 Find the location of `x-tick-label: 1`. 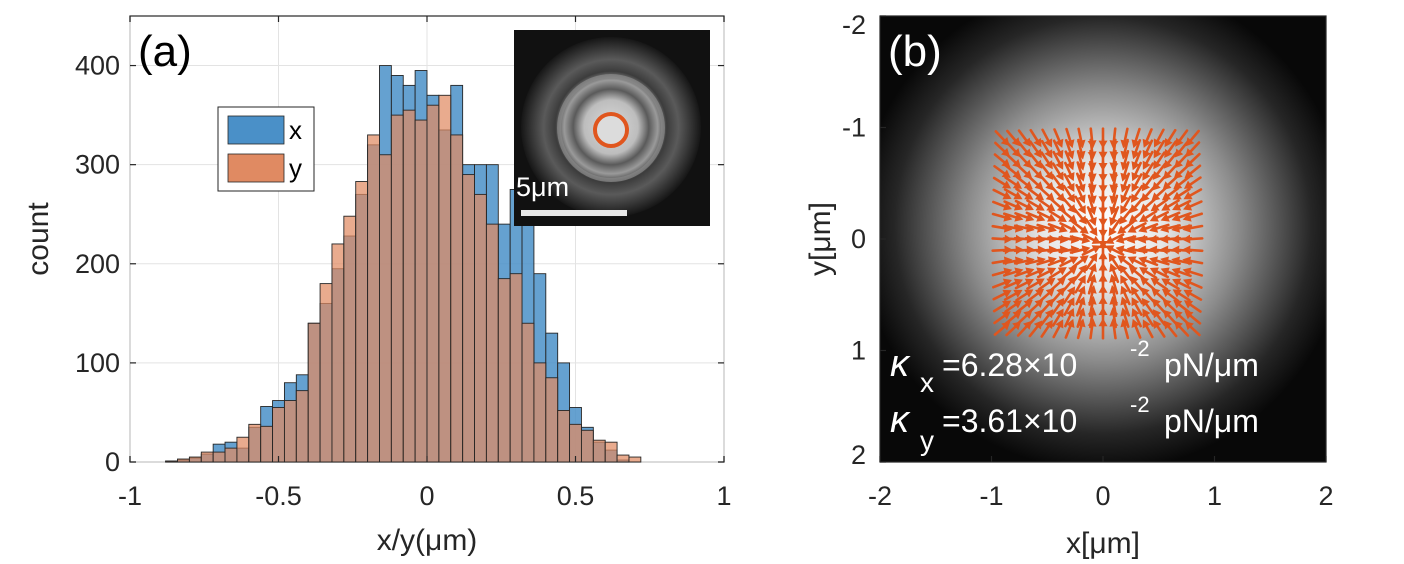

x-tick-label: 1 is located at coordinates (723, 496).